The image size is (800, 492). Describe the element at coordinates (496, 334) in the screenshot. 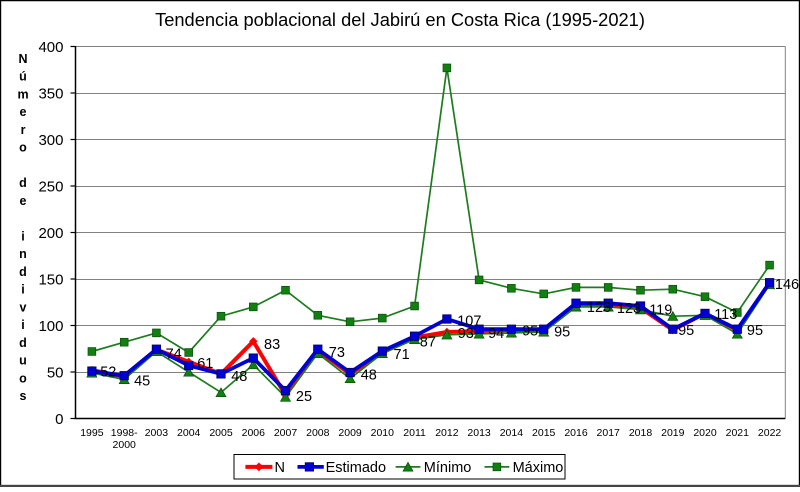

I see `svg-text: 94` at that location.